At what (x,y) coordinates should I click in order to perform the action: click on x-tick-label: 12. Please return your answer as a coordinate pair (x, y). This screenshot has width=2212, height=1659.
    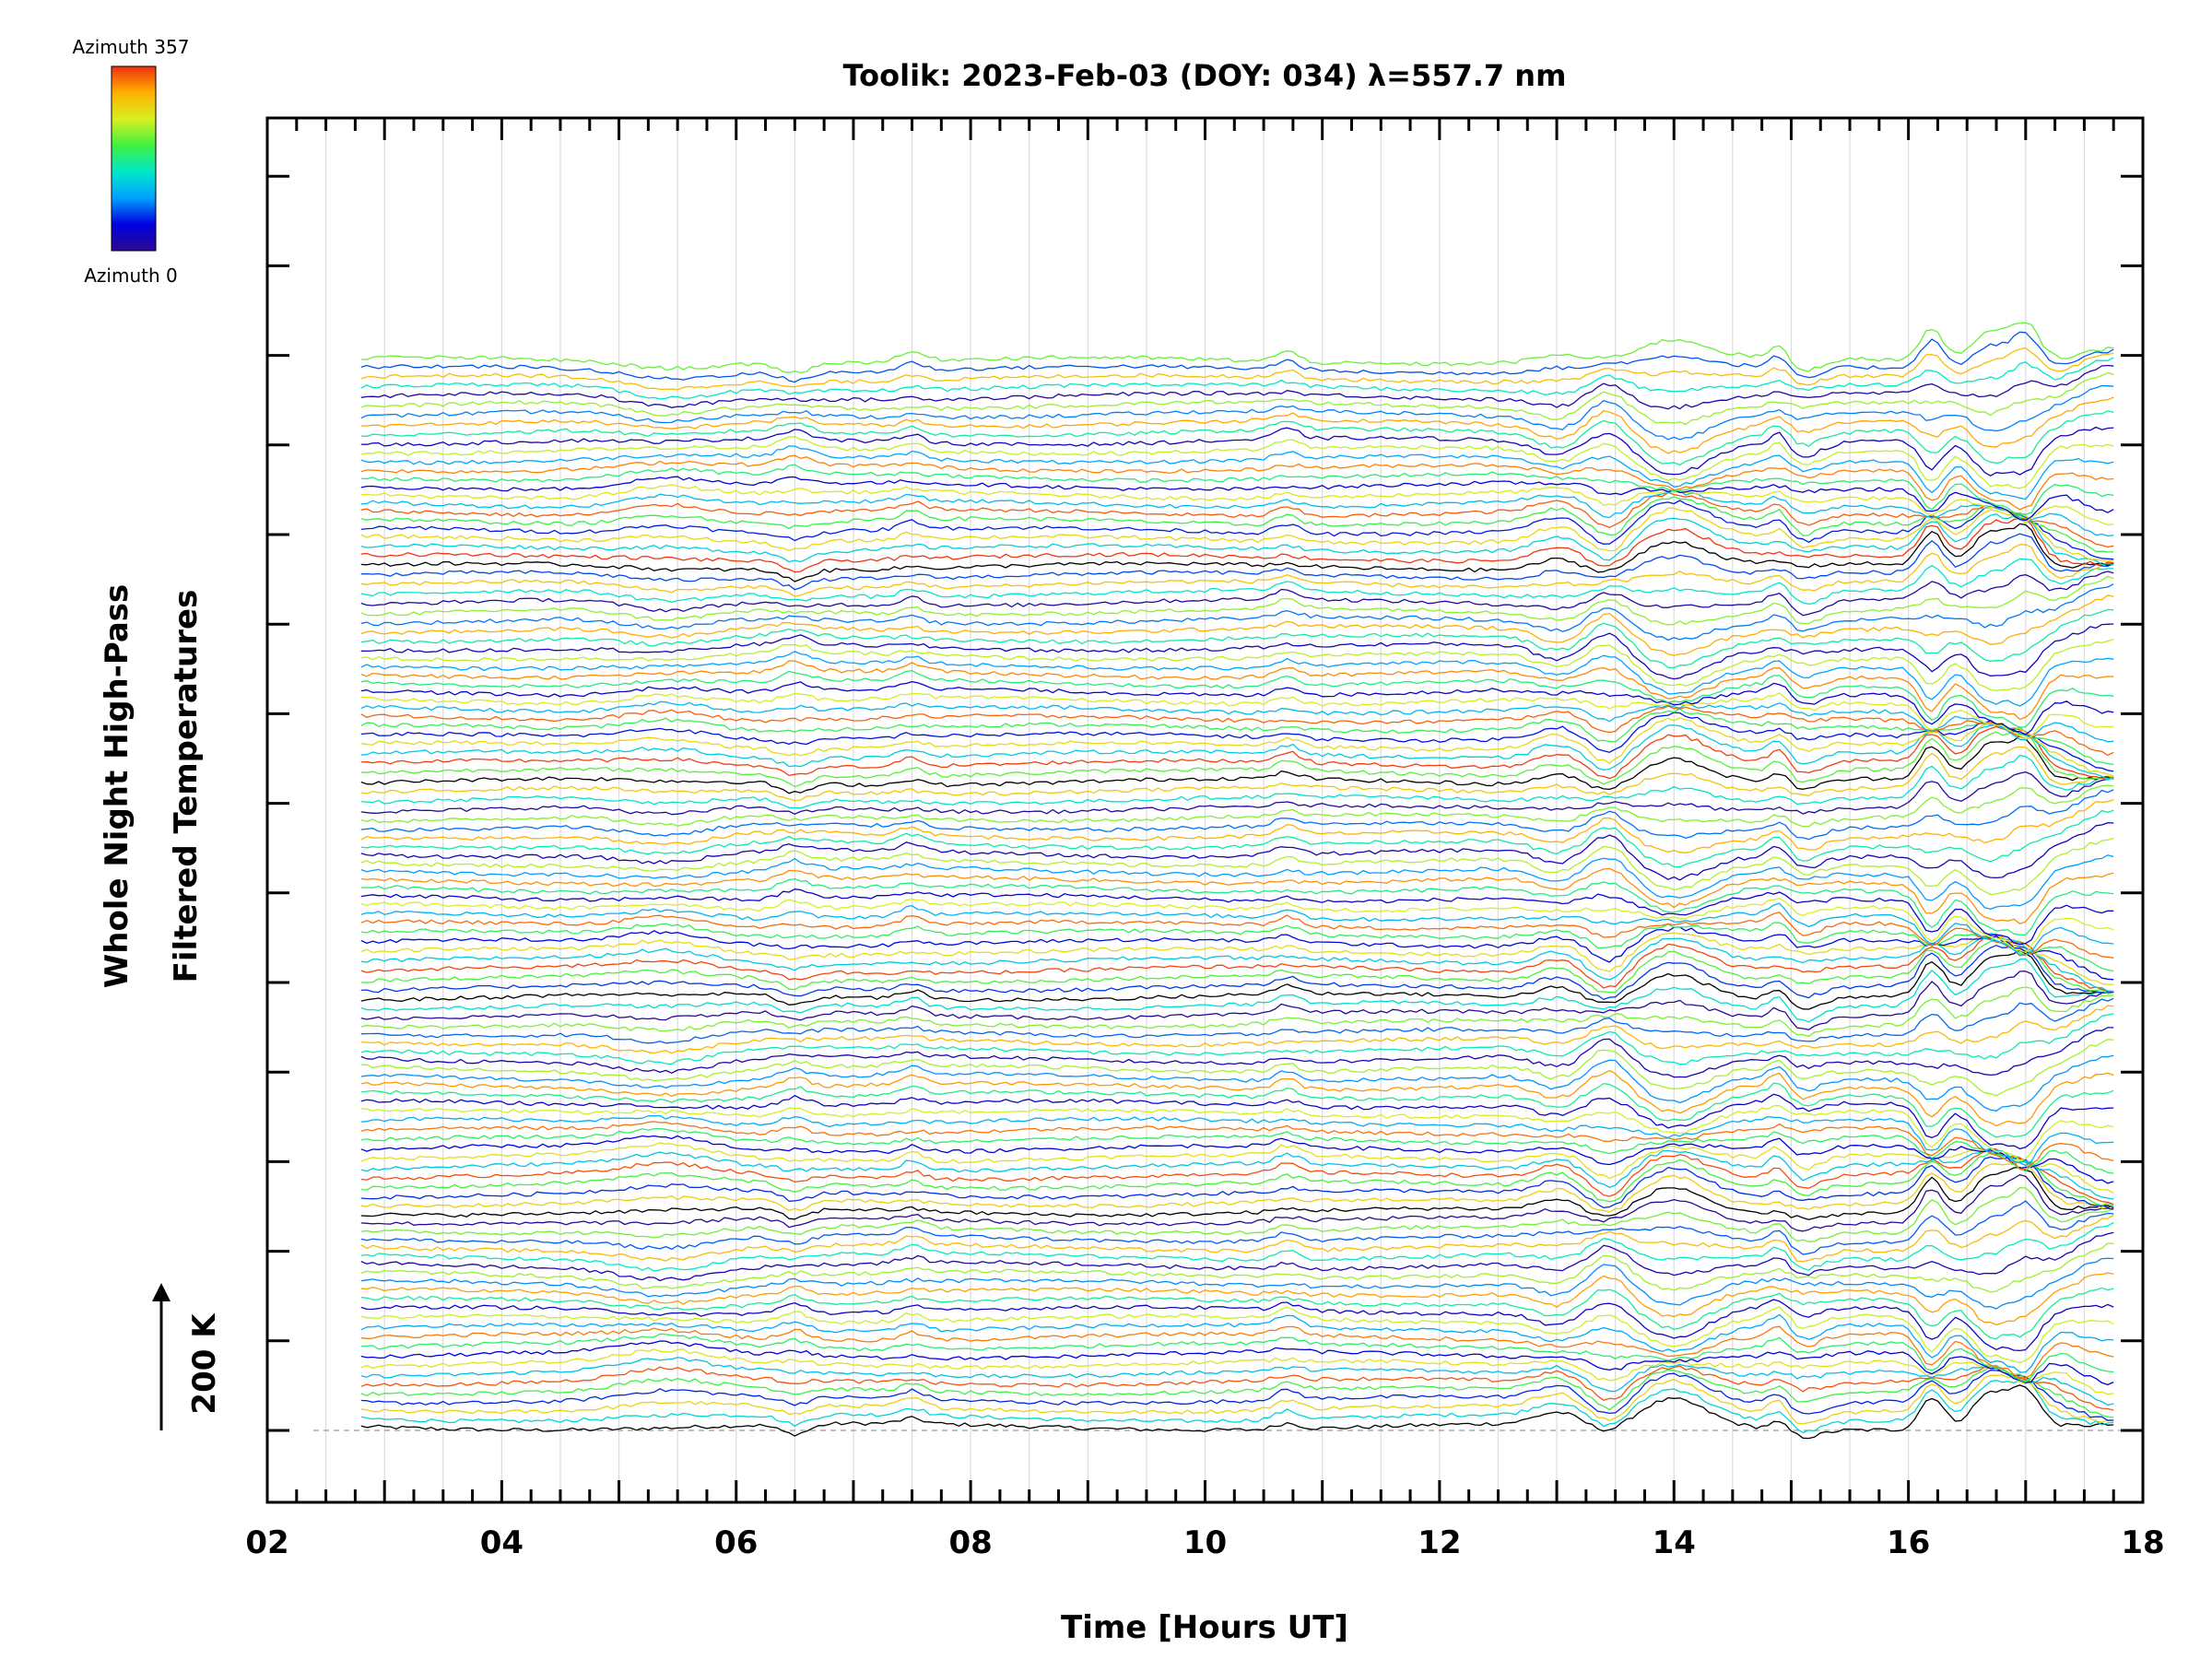
    Looking at the image, I should click on (1439, 1542).